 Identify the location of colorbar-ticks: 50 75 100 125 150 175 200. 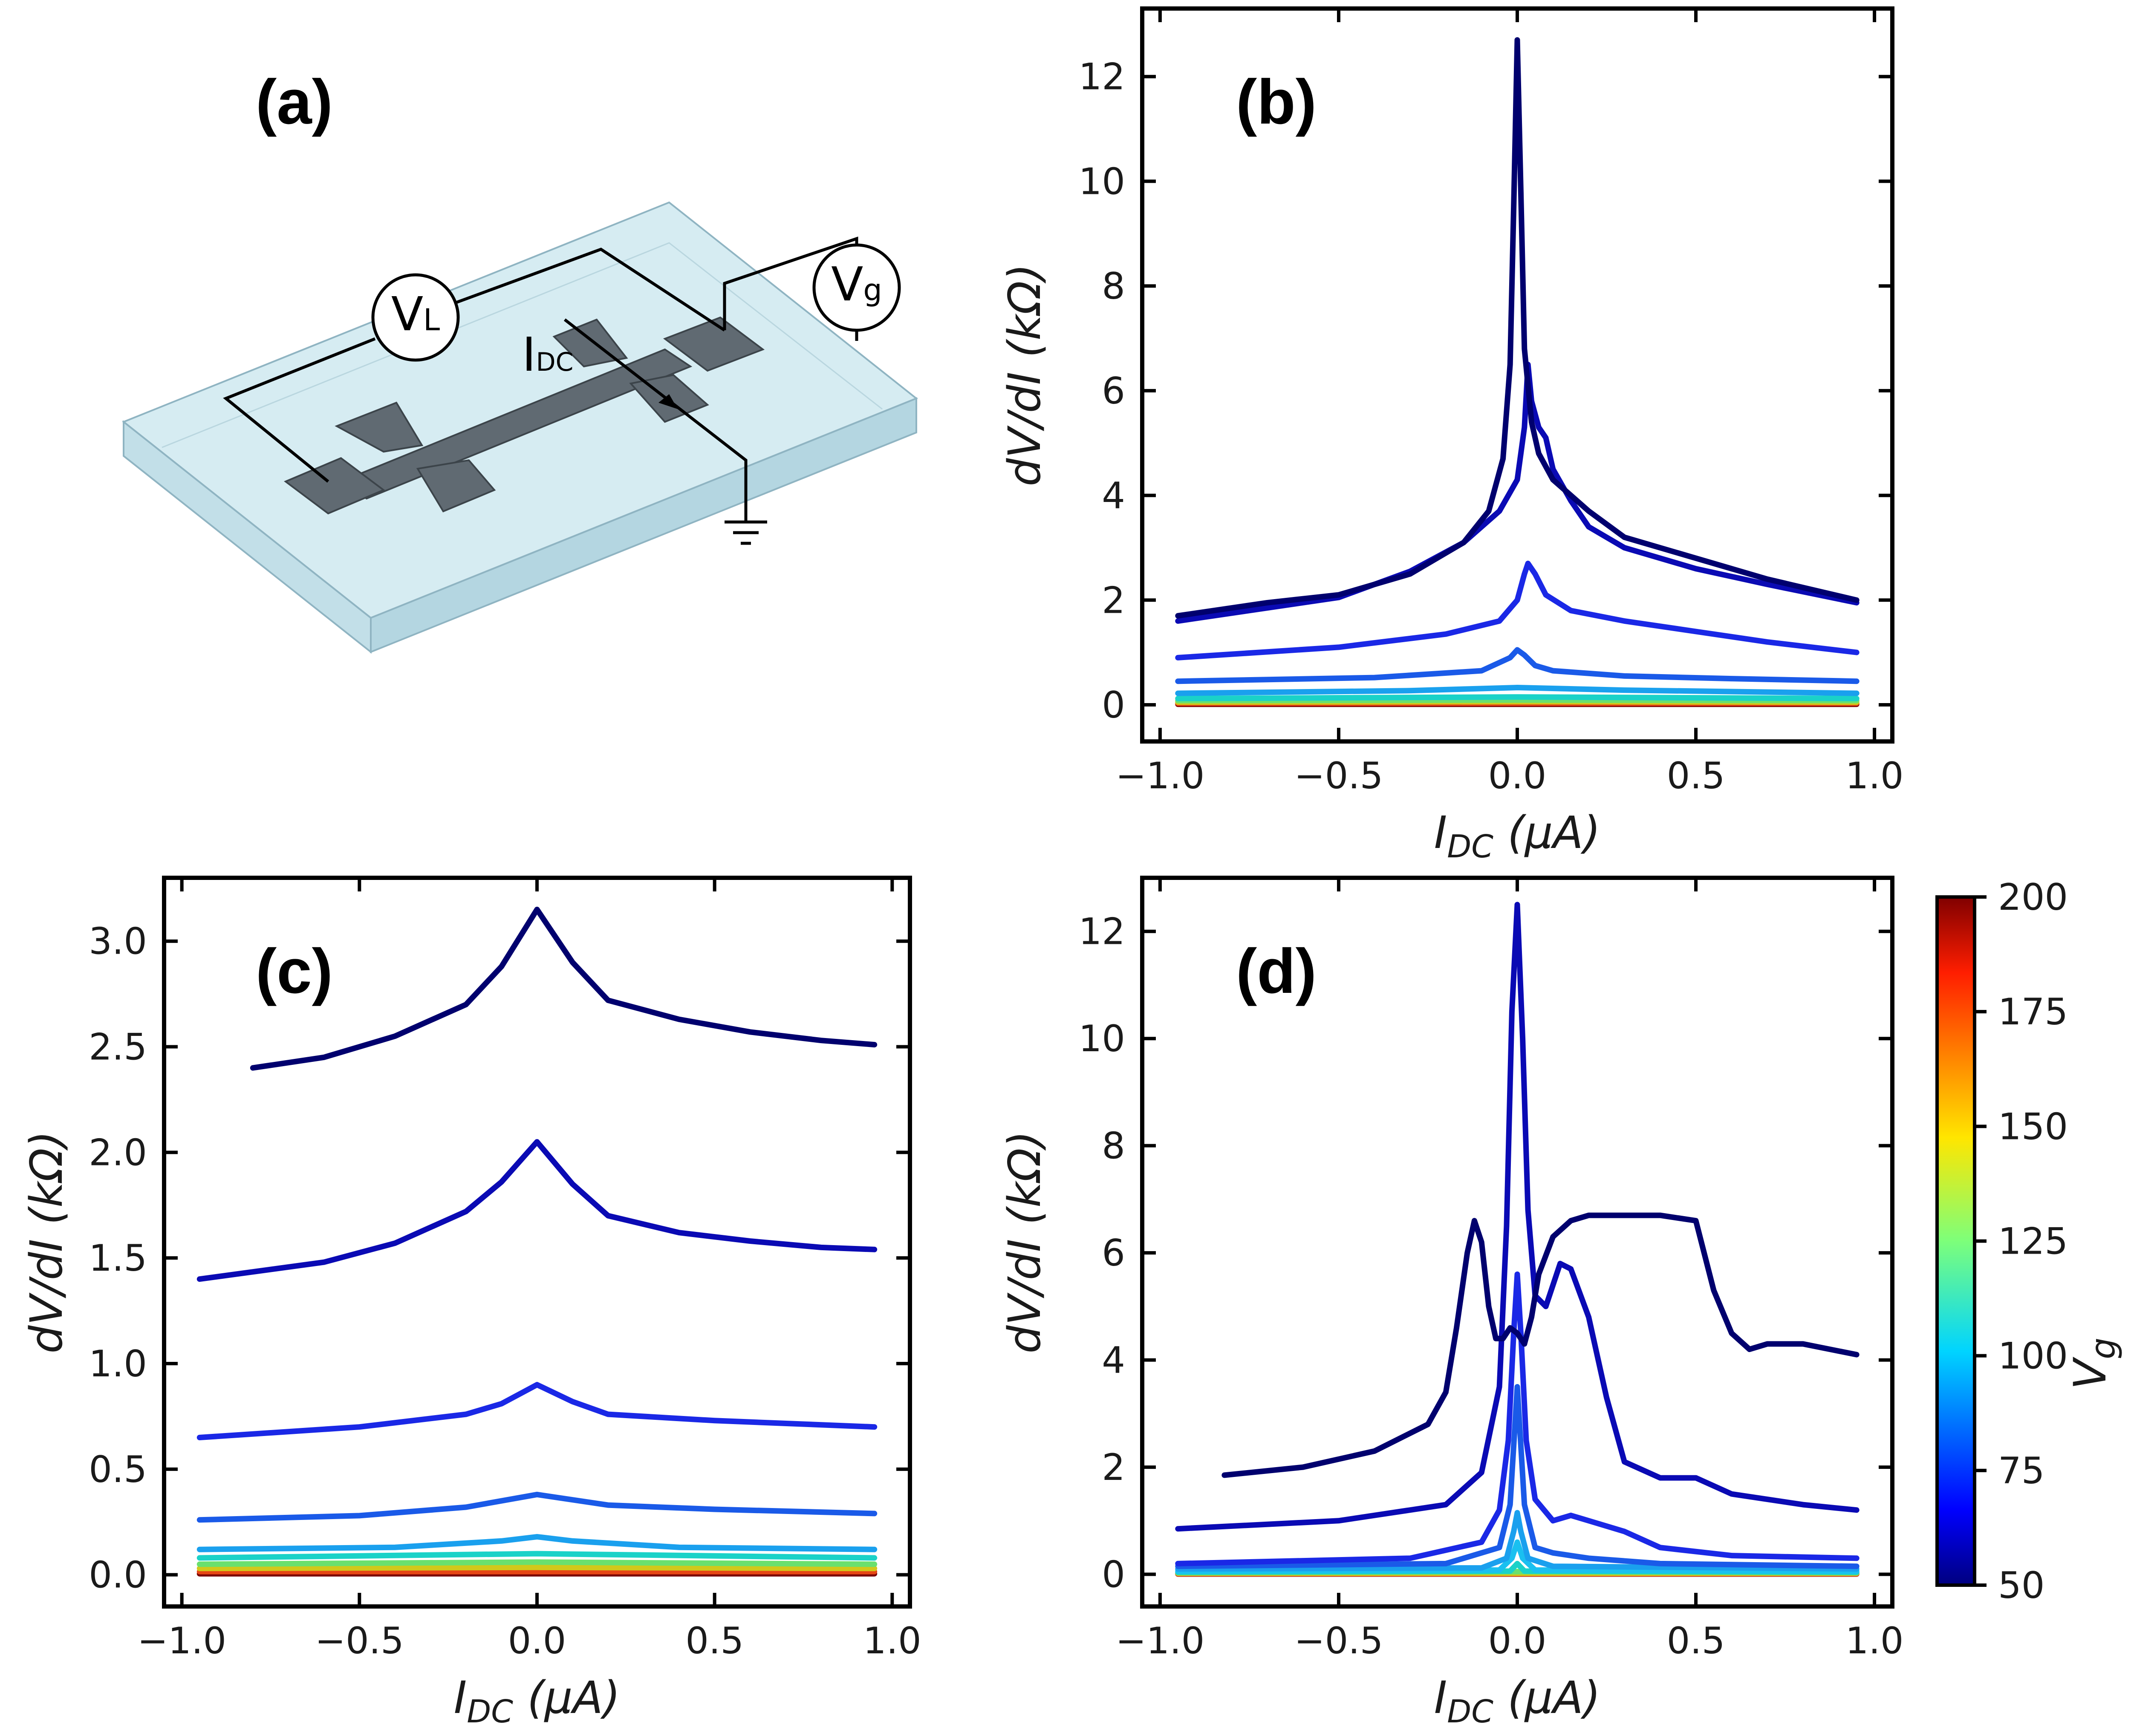
(2022, 1241).